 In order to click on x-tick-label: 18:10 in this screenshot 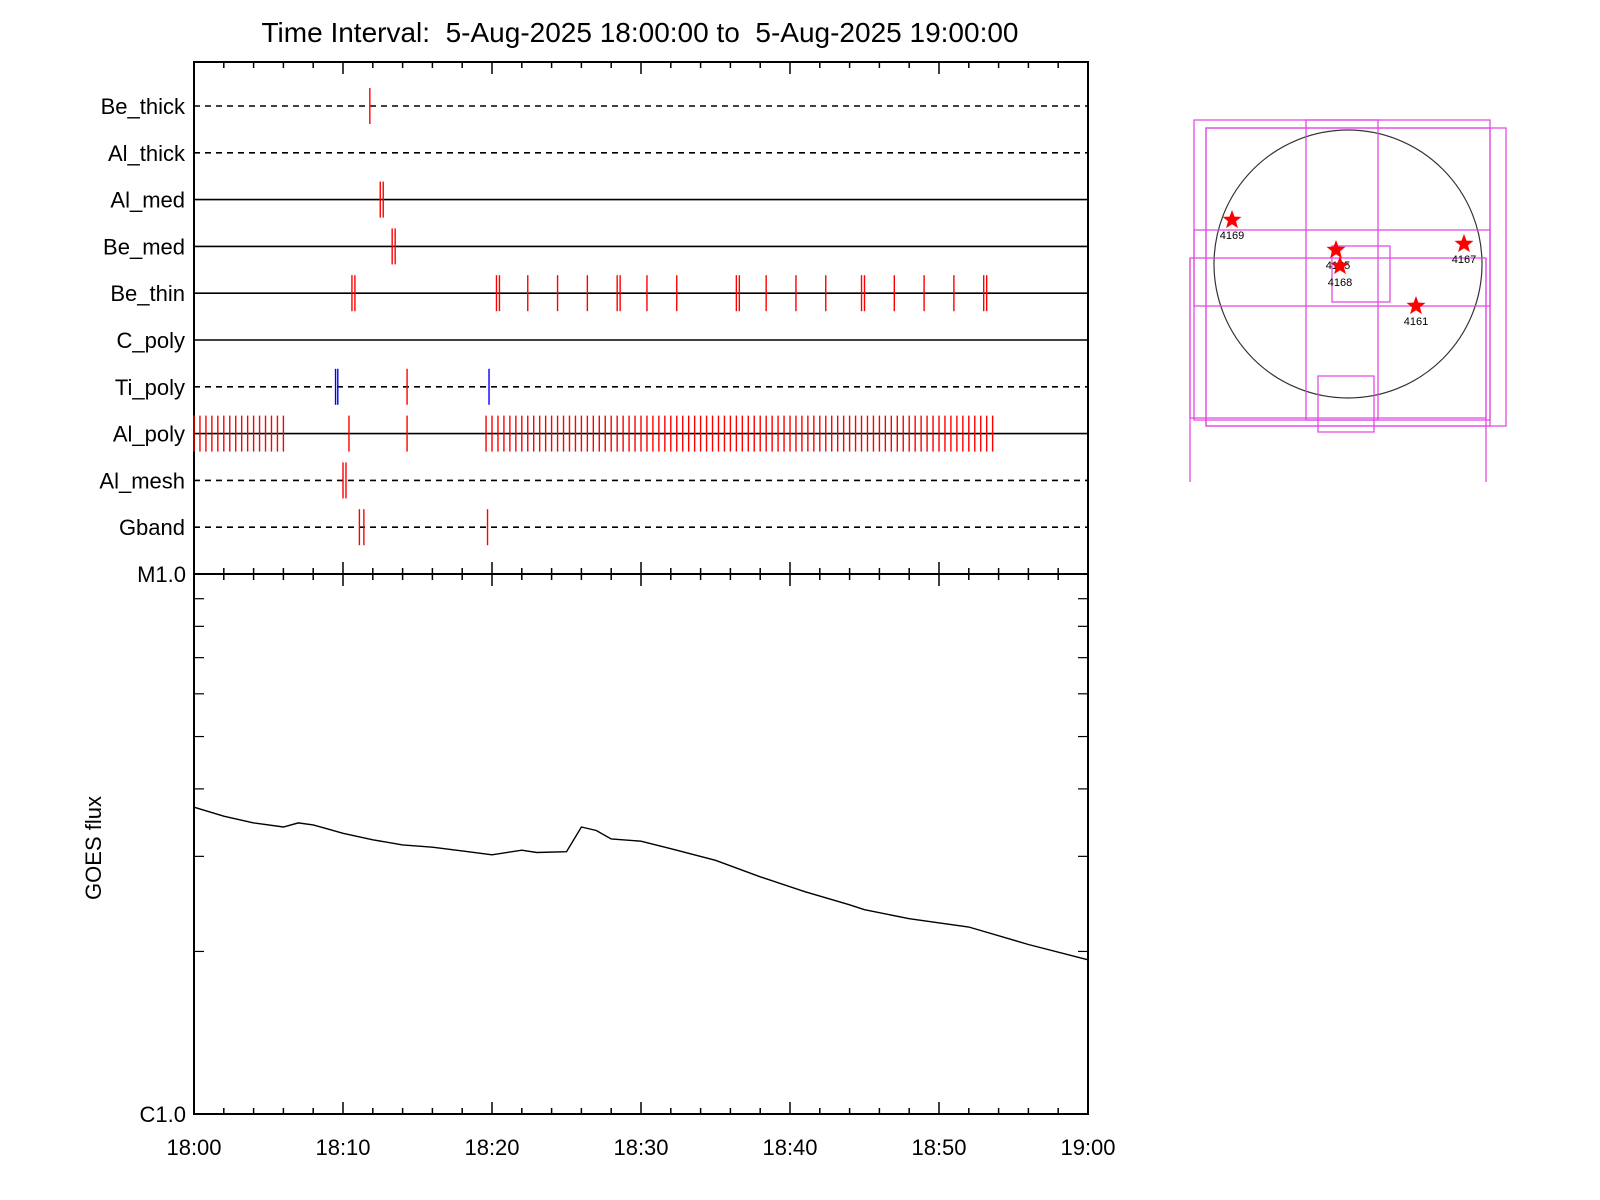, I will do `click(342, 1147)`.